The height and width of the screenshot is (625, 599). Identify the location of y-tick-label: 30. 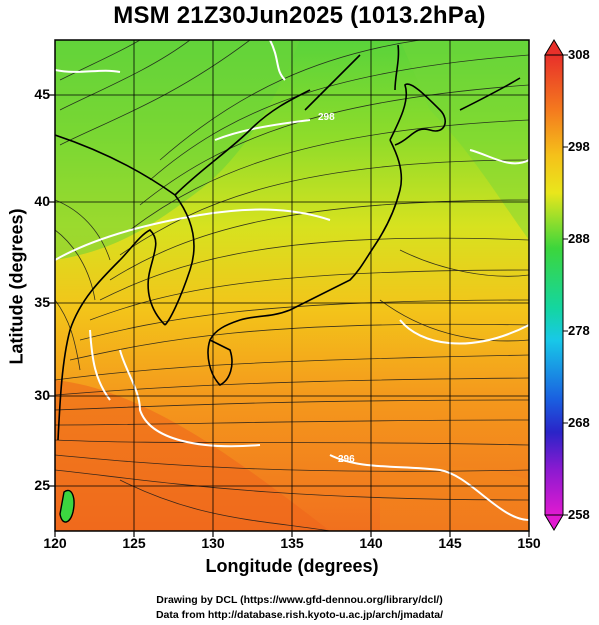
(42, 395).